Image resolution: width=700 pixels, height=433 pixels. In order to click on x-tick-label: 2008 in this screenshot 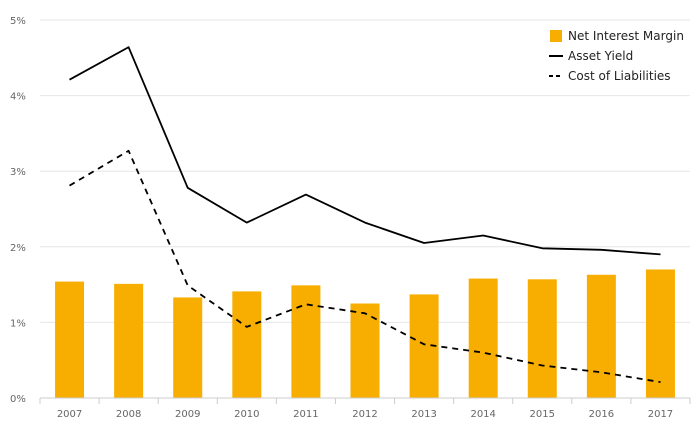, I will do `click(128, 414)`.